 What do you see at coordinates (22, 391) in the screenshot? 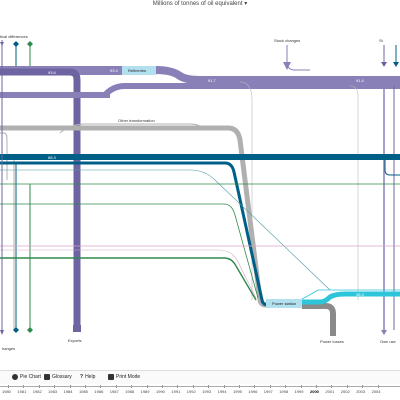
I see `timeline-year-1981: 1981` at bounding box center [22, 391].